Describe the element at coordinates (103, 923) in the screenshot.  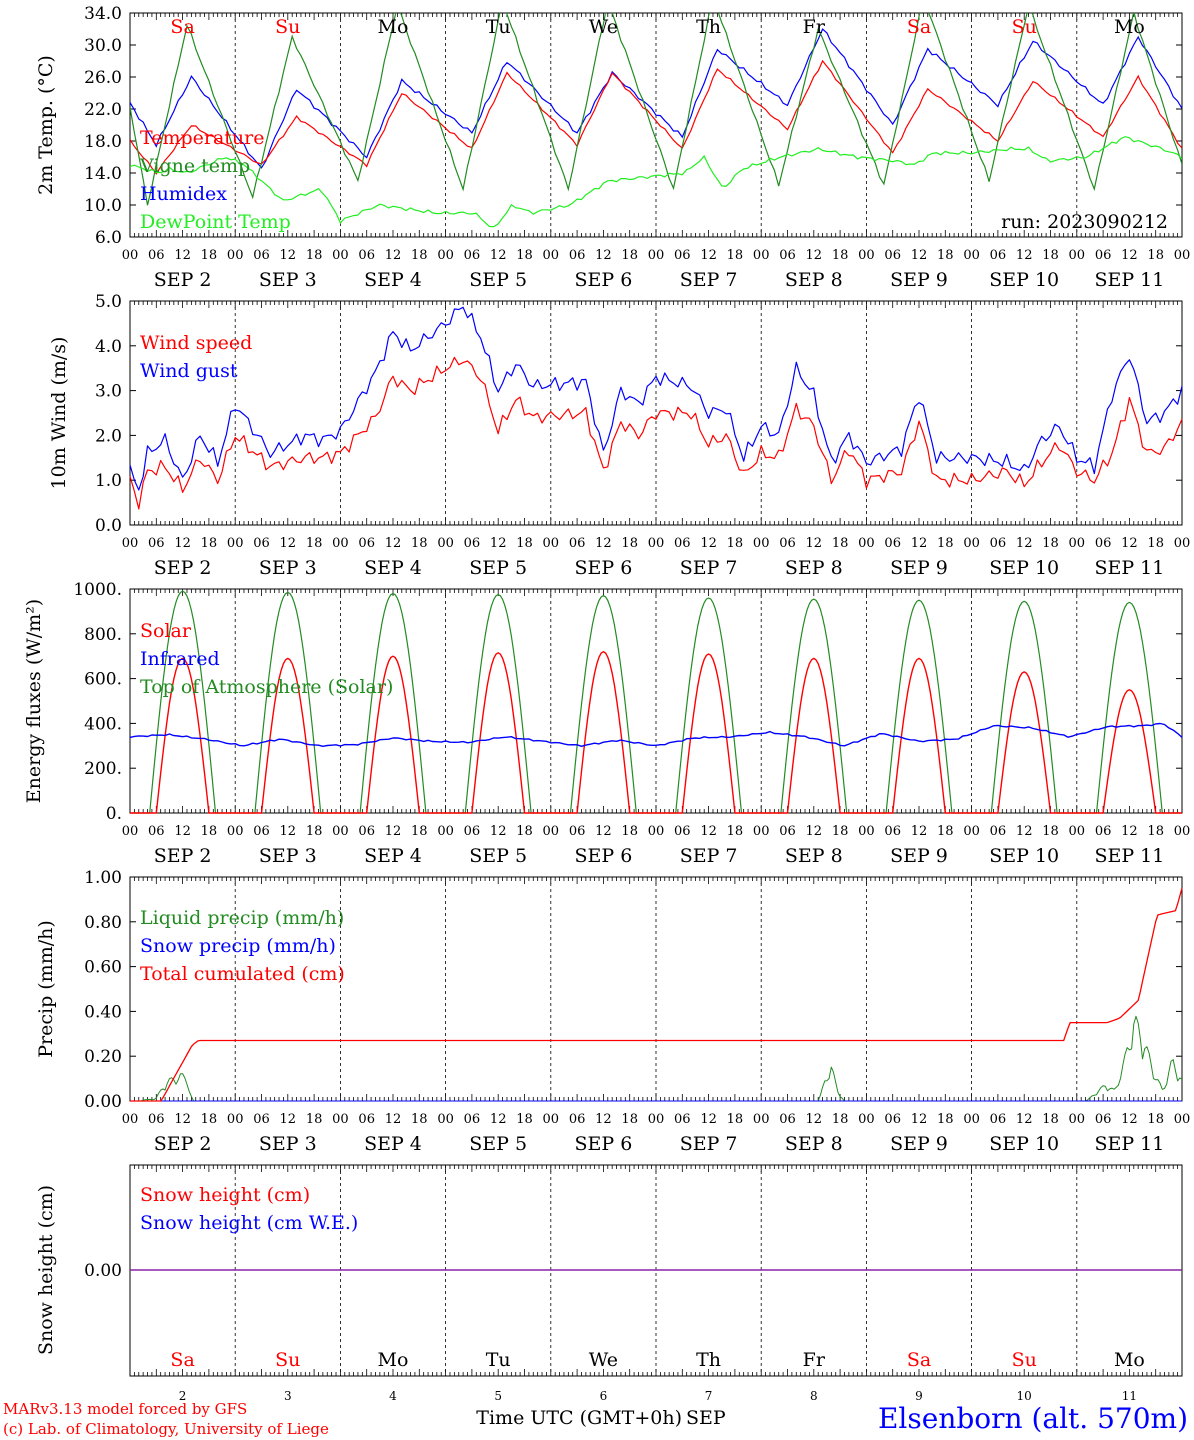
I see `y-tick-label: 0.80` at that location.